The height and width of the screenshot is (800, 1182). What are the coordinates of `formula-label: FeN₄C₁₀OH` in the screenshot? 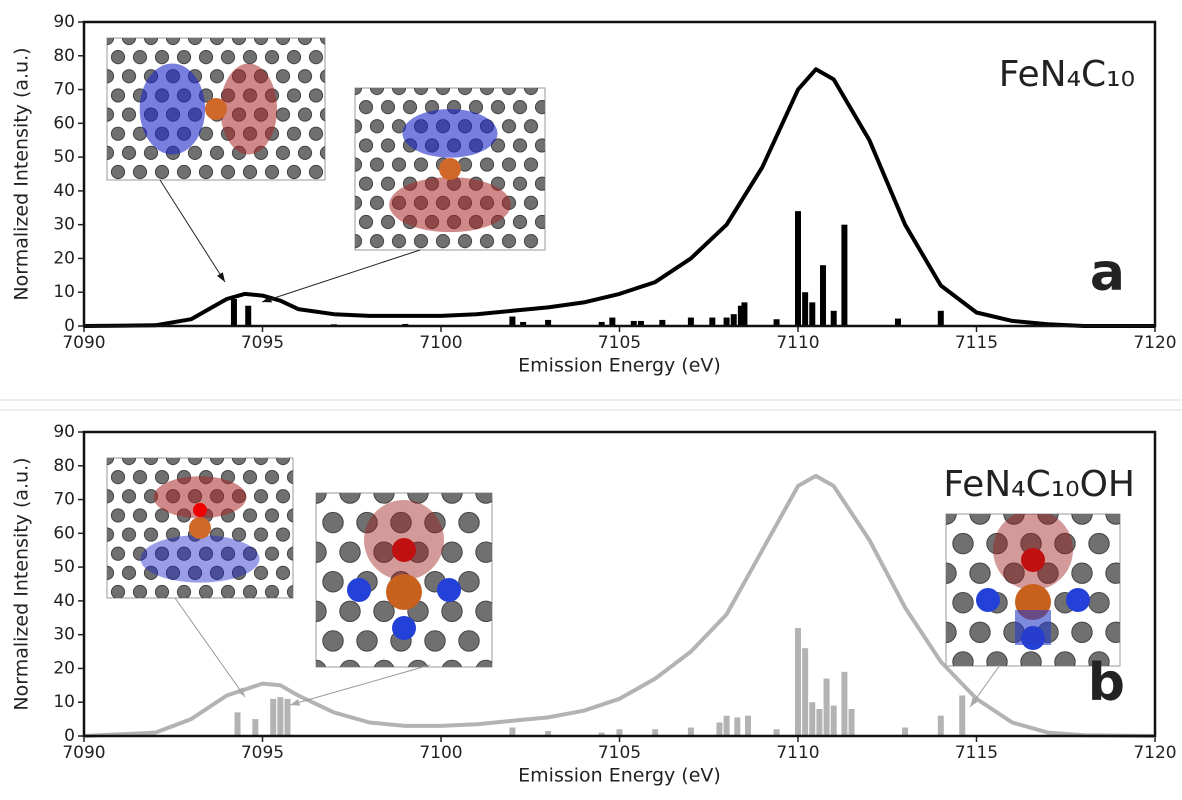 It's located at (1039, 484).